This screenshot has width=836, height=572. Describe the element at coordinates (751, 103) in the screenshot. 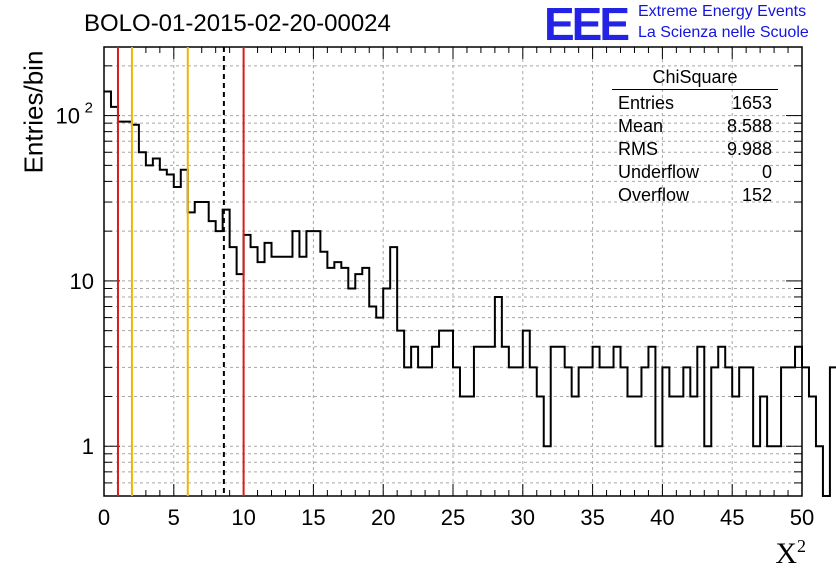

I see `stats-value: 1653` at that location.